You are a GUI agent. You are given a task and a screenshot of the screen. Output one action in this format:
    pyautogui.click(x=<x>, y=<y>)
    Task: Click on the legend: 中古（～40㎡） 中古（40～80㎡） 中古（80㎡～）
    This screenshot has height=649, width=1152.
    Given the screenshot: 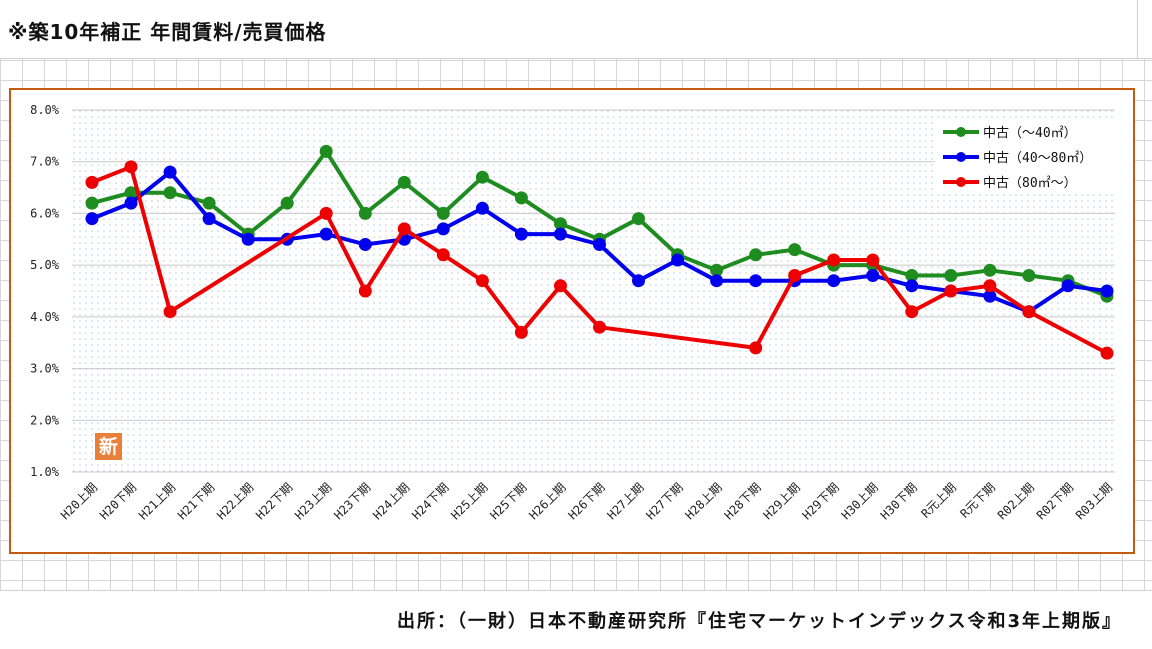 What is the action you would take?
    pyautogui.click(x=1027, y=155)
    